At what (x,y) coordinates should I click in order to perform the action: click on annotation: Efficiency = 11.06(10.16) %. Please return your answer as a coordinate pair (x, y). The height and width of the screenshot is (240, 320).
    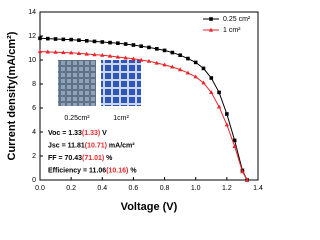
    Looking at the image, I should click on (92, 170).